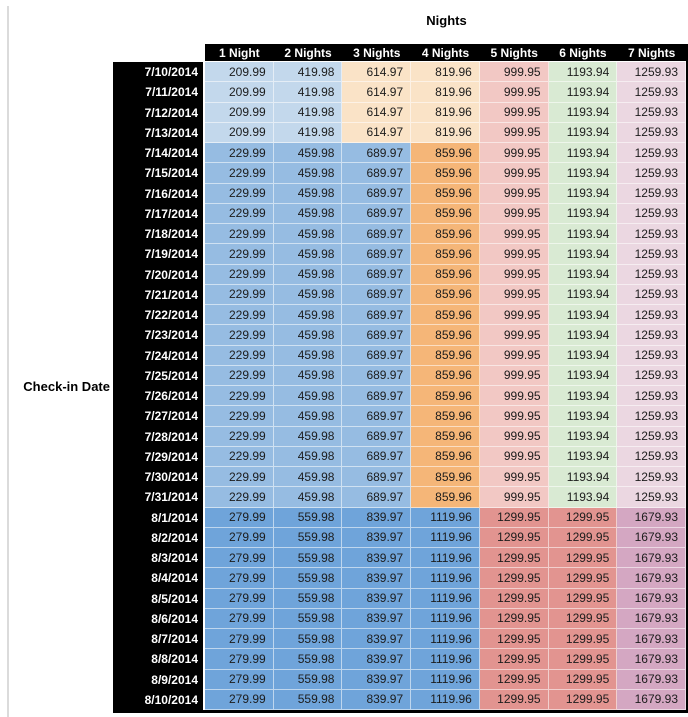  I want to click on row-header-date: 7/21/2014, so click(159, 294).